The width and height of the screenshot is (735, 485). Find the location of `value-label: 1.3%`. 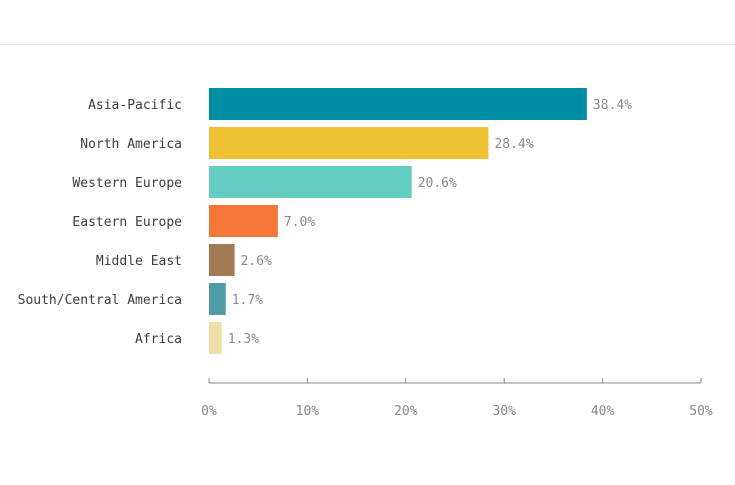

value-label: 1.3% is located at coordinates (243, 339).